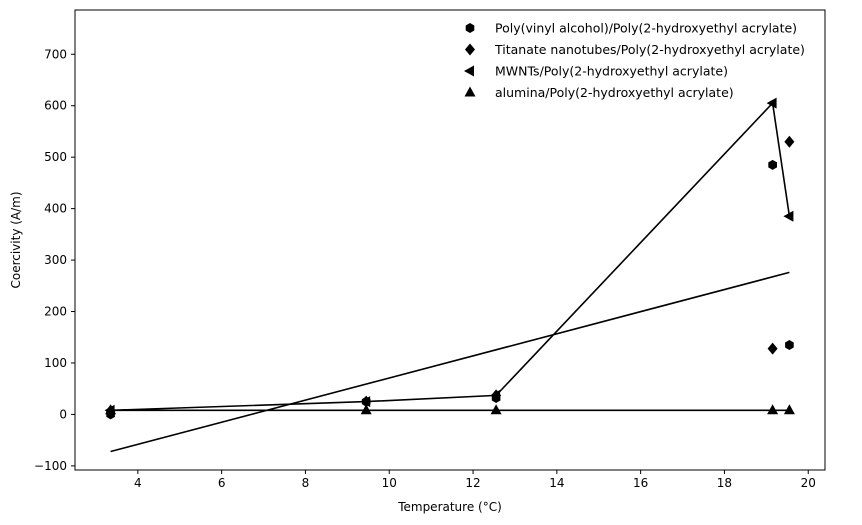 The width and height of the screenshot is (862, 525). I want to click on x-tick-label: 10, so click(389, 483).